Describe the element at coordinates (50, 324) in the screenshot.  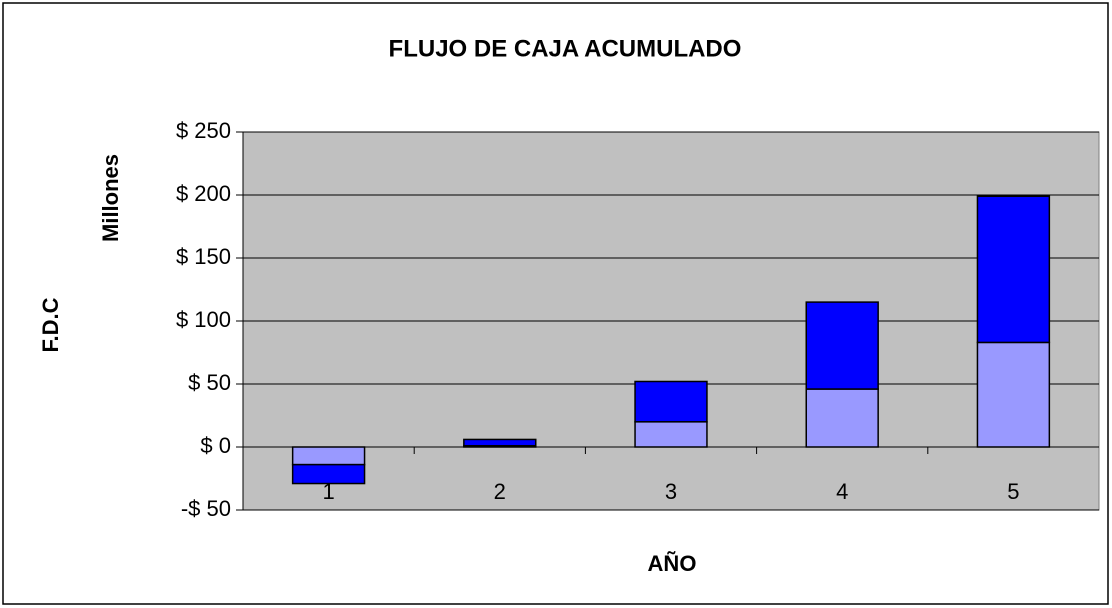
I see `y-axis-label: F.D.C` at that location.